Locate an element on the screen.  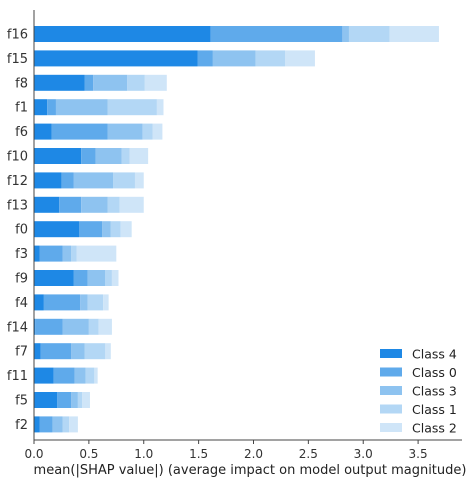
x-tick-label: 2.0 is located at coordinates (253, 454).